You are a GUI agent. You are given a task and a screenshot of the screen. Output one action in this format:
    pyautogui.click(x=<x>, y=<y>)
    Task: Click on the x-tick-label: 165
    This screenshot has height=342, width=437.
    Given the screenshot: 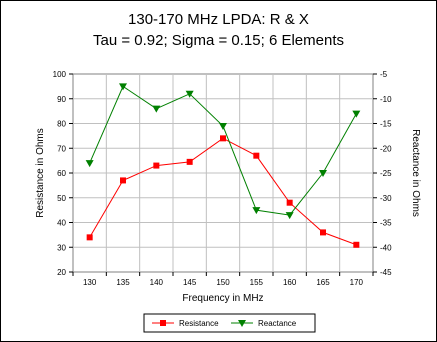 What is the action you would take?
    pyautogui.click(x=323, y=282)
    